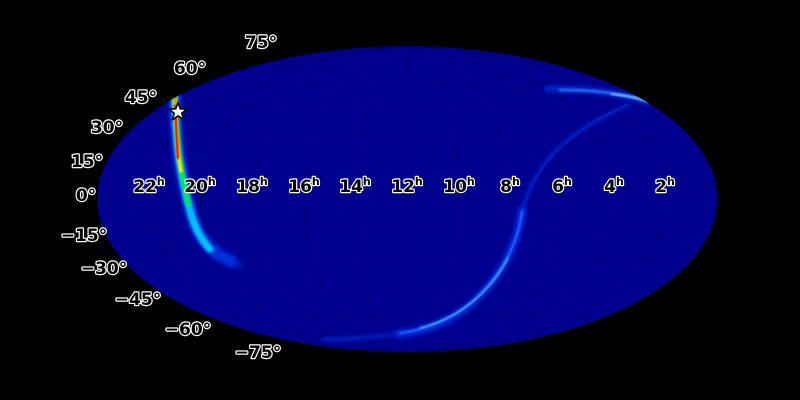 The image size is (800, 400). What do you see at coordinates (86, 196) in the screenshot?
I see `dec-tick-label: 0°` at bounding box center [86, 196].